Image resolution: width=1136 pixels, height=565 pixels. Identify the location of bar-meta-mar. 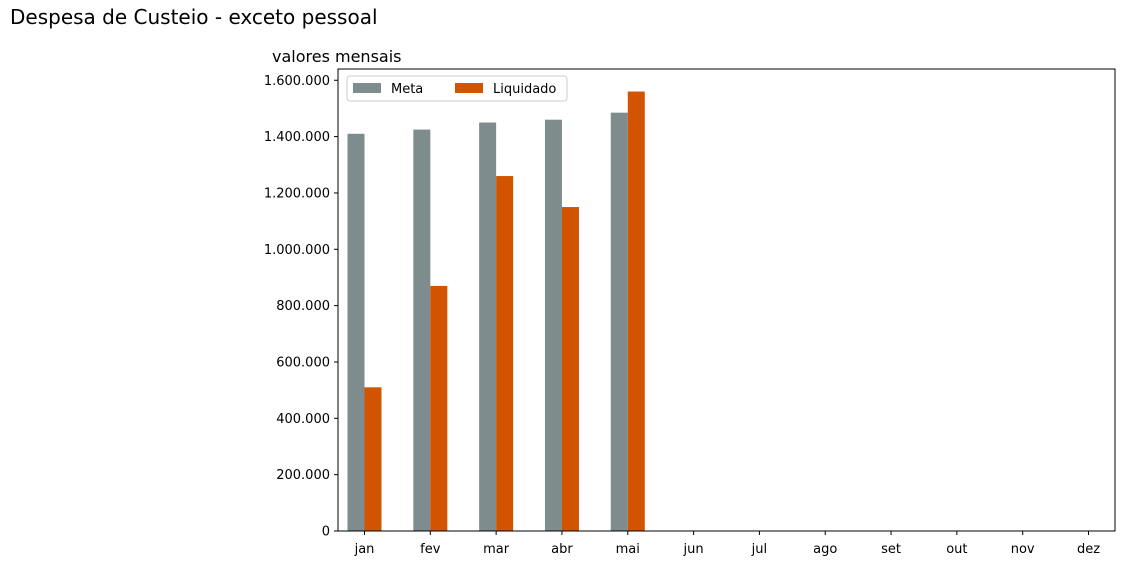
(488, 327).